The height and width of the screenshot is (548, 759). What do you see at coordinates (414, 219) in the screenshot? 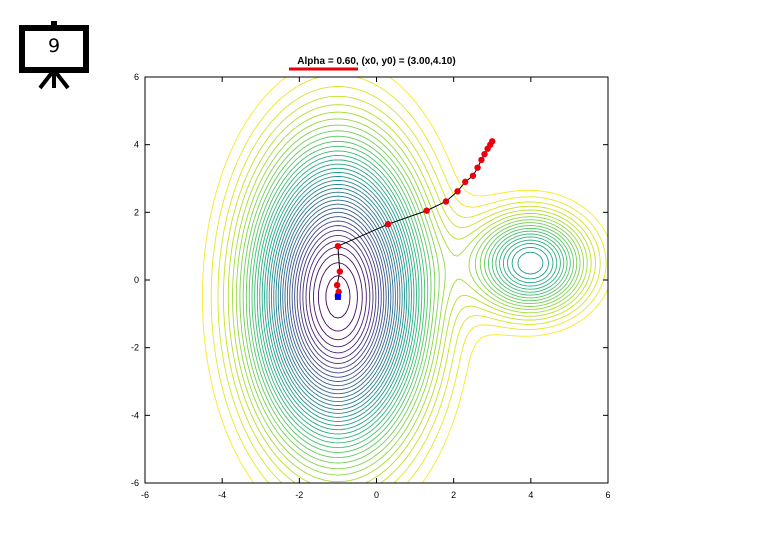
I see `descent-path` at bounding box center [414, 219].